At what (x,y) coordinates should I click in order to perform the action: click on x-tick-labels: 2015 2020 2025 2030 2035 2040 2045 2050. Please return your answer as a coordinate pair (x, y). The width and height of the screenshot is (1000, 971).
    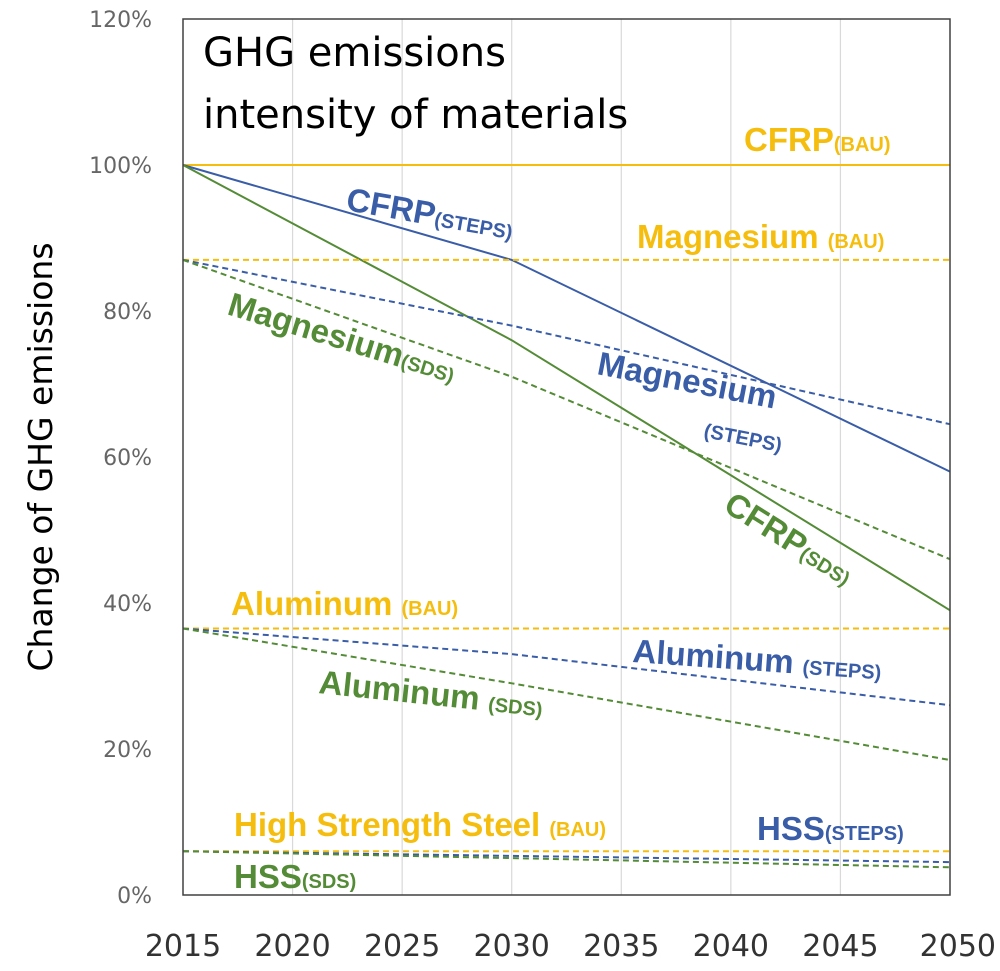
    Looking at the image, I should click on (570, 946).